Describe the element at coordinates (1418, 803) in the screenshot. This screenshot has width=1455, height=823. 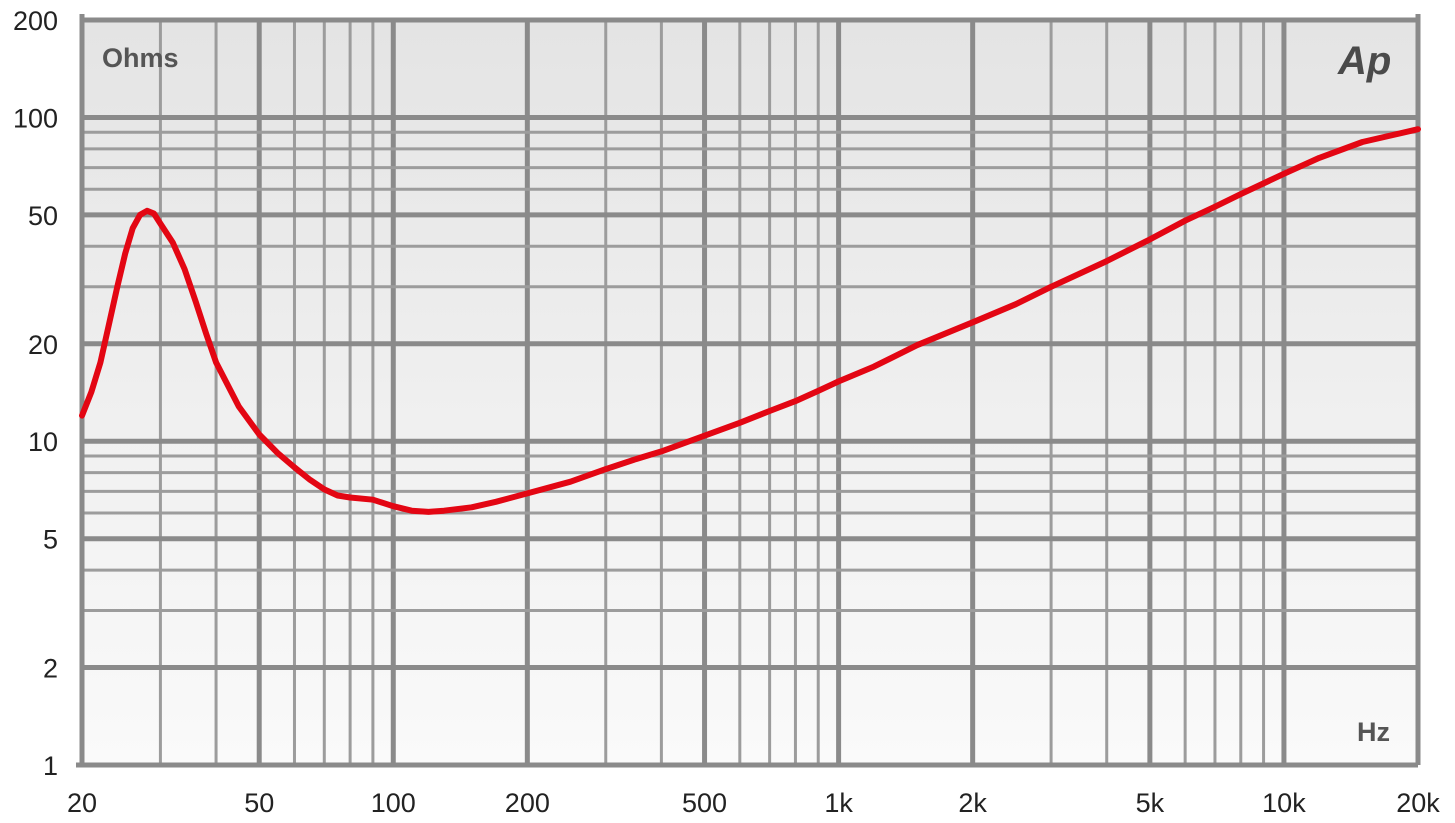
I see `x-tick-label: 20k` at that location.